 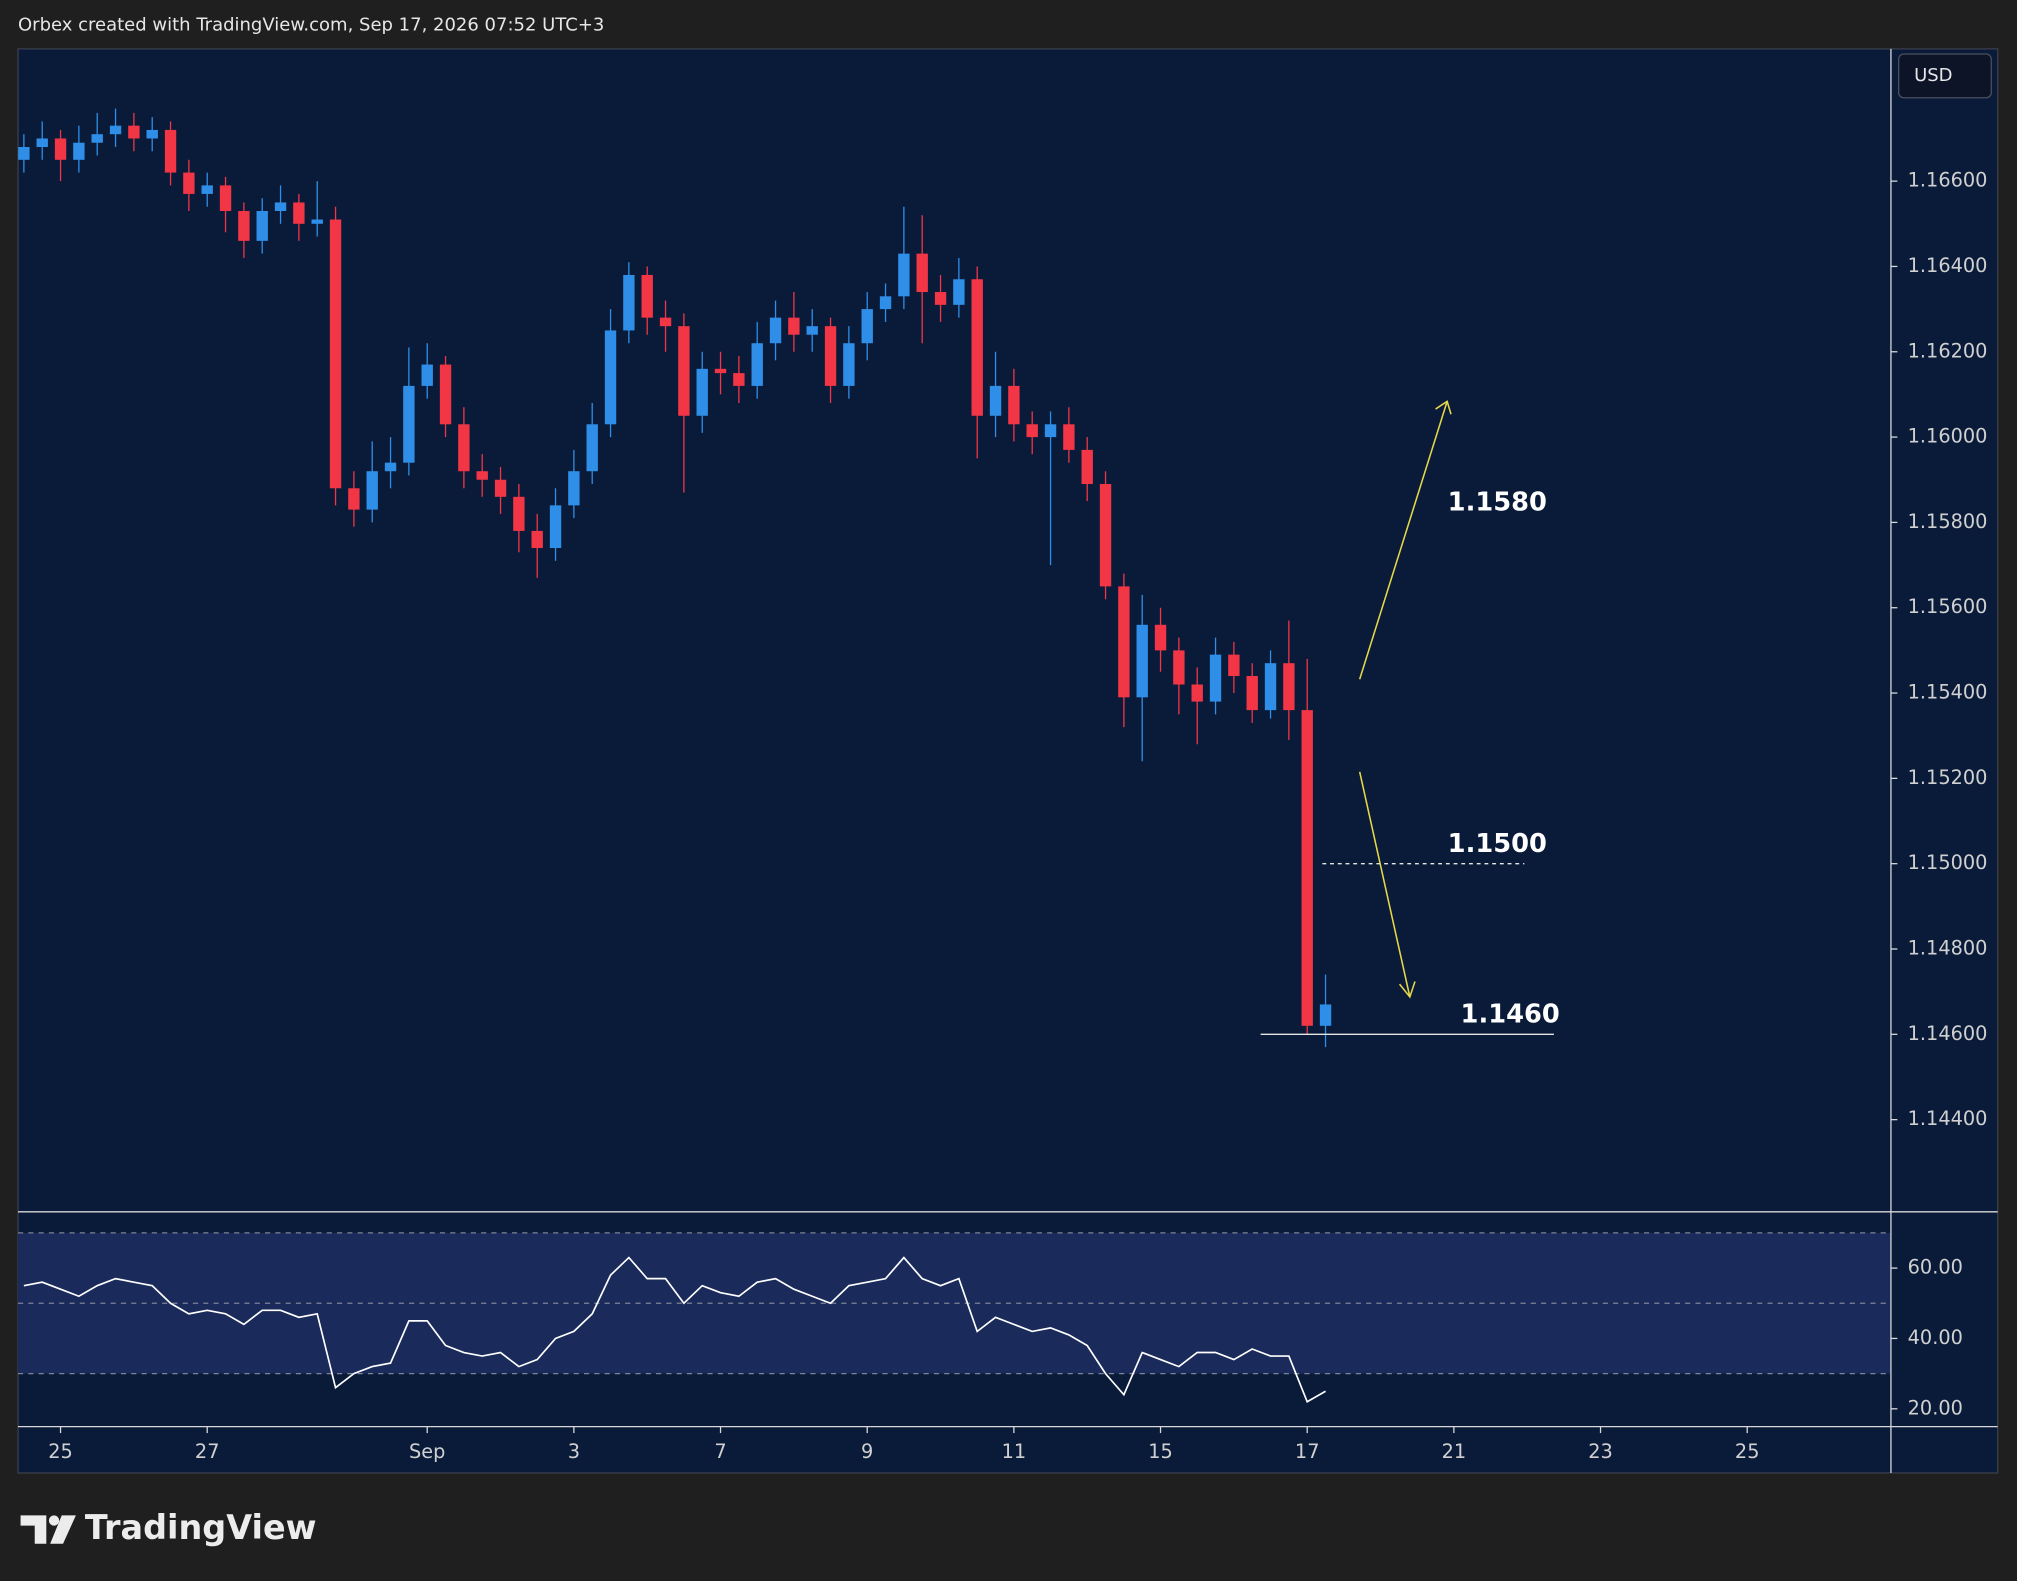 What do you see at coordinates (1014, 1451) in the screenshot?
I see `x-tick-label: 11` at bounding box center [1014, 1451].